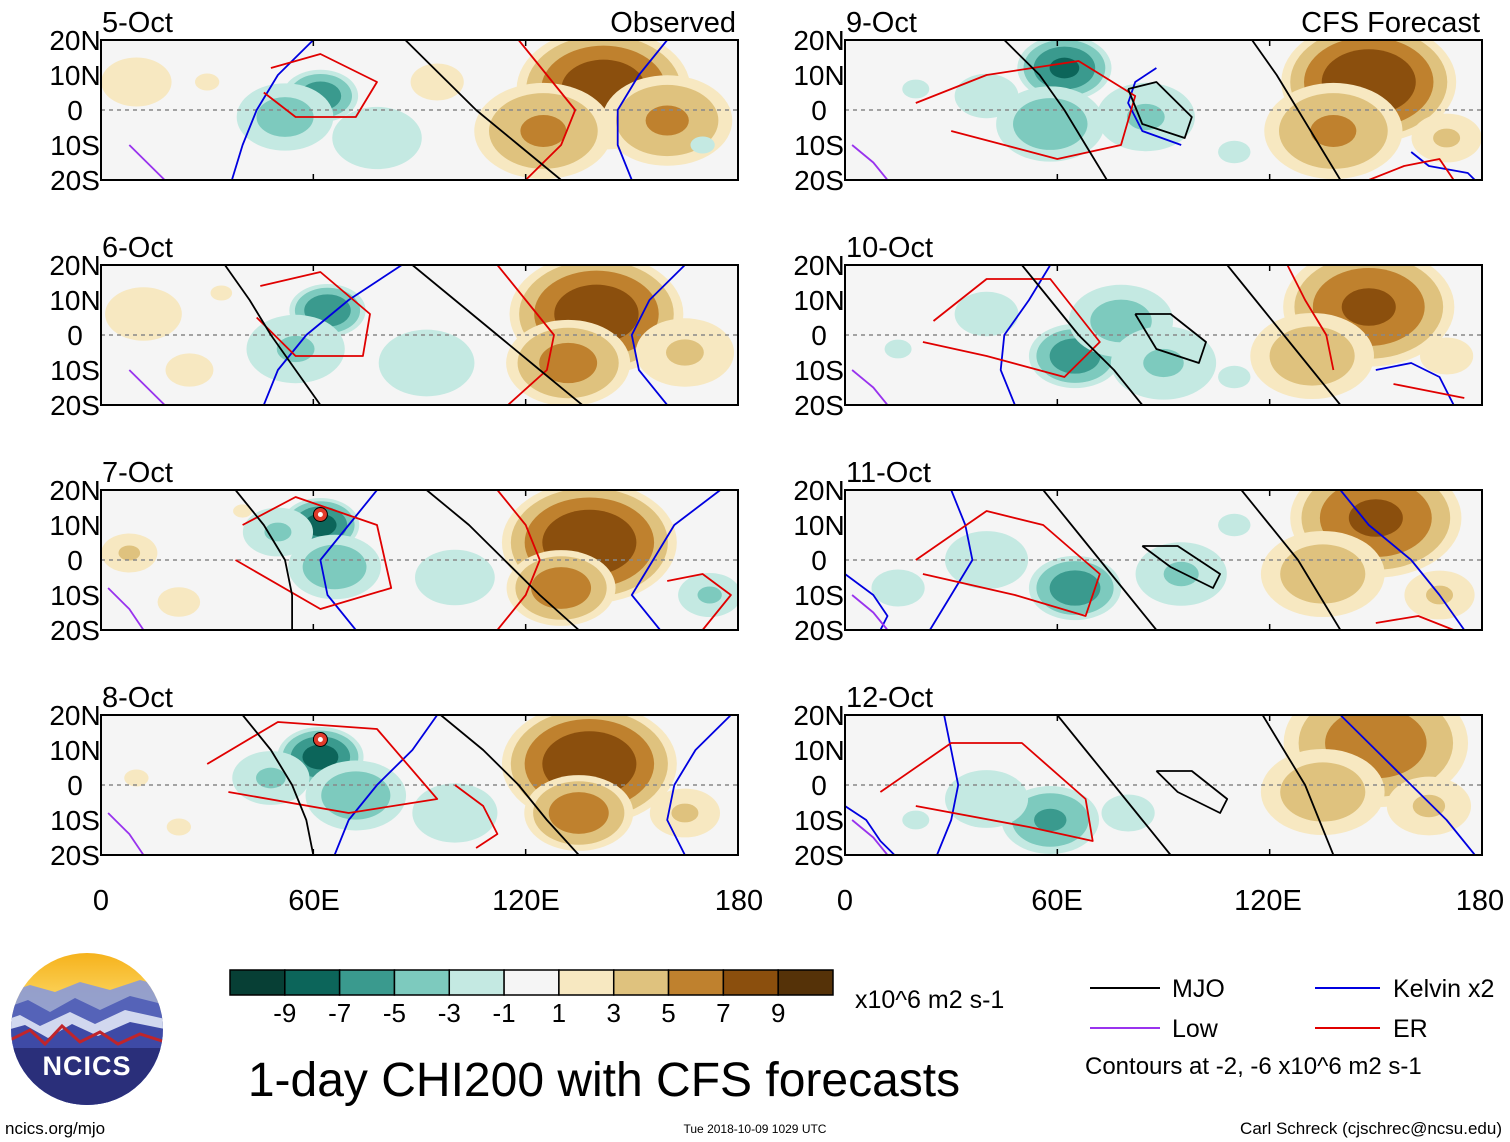  I want to click on panel-date: 7-Oct, so click(137, 473).